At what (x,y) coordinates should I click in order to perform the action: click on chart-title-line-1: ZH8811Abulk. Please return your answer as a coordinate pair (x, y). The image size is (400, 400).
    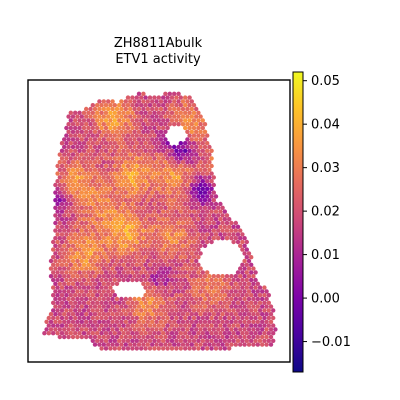
    Looking at the image, I should click on (158, 43).